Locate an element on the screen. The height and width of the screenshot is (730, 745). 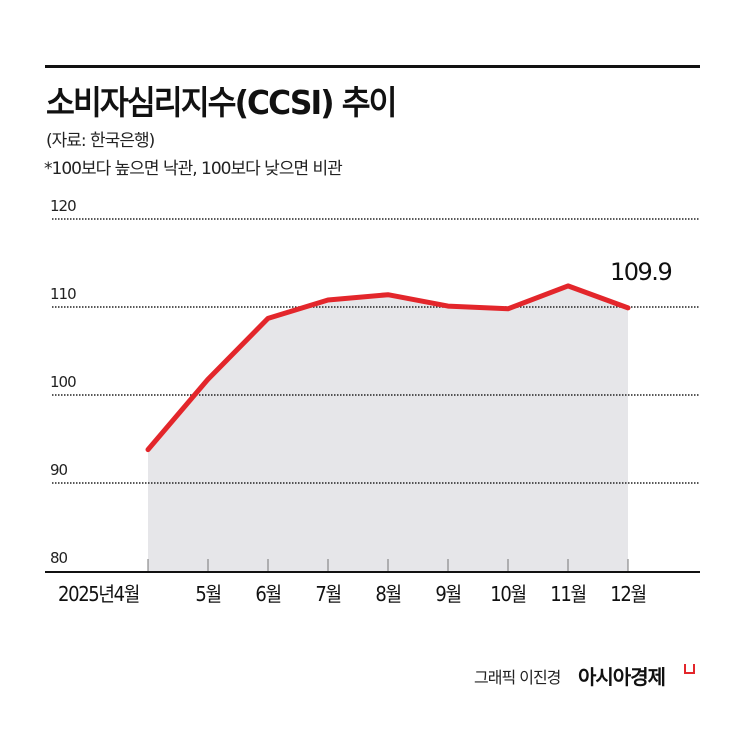
brand-logo: 아시아경제 is located at coordinates (622, 677).